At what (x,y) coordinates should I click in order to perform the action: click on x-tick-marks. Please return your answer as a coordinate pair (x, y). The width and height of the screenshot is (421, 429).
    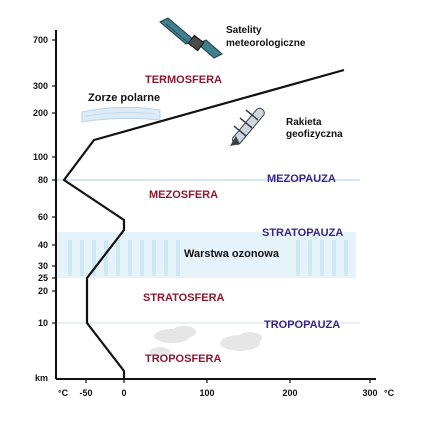
    Looking at the image, I should click on (228, 381).